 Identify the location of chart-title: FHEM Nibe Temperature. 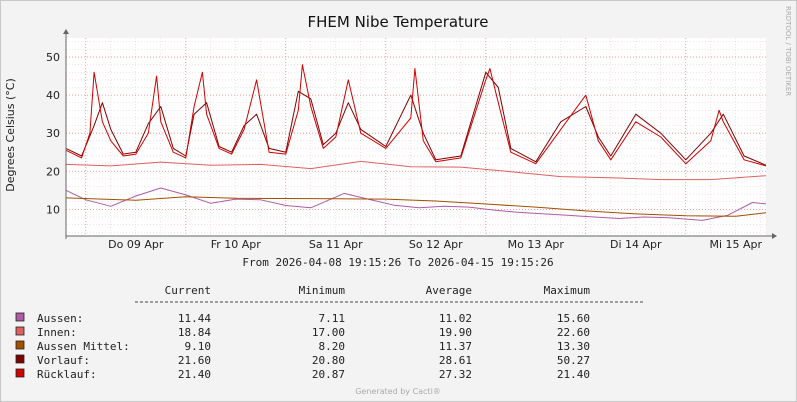
(397, 22).